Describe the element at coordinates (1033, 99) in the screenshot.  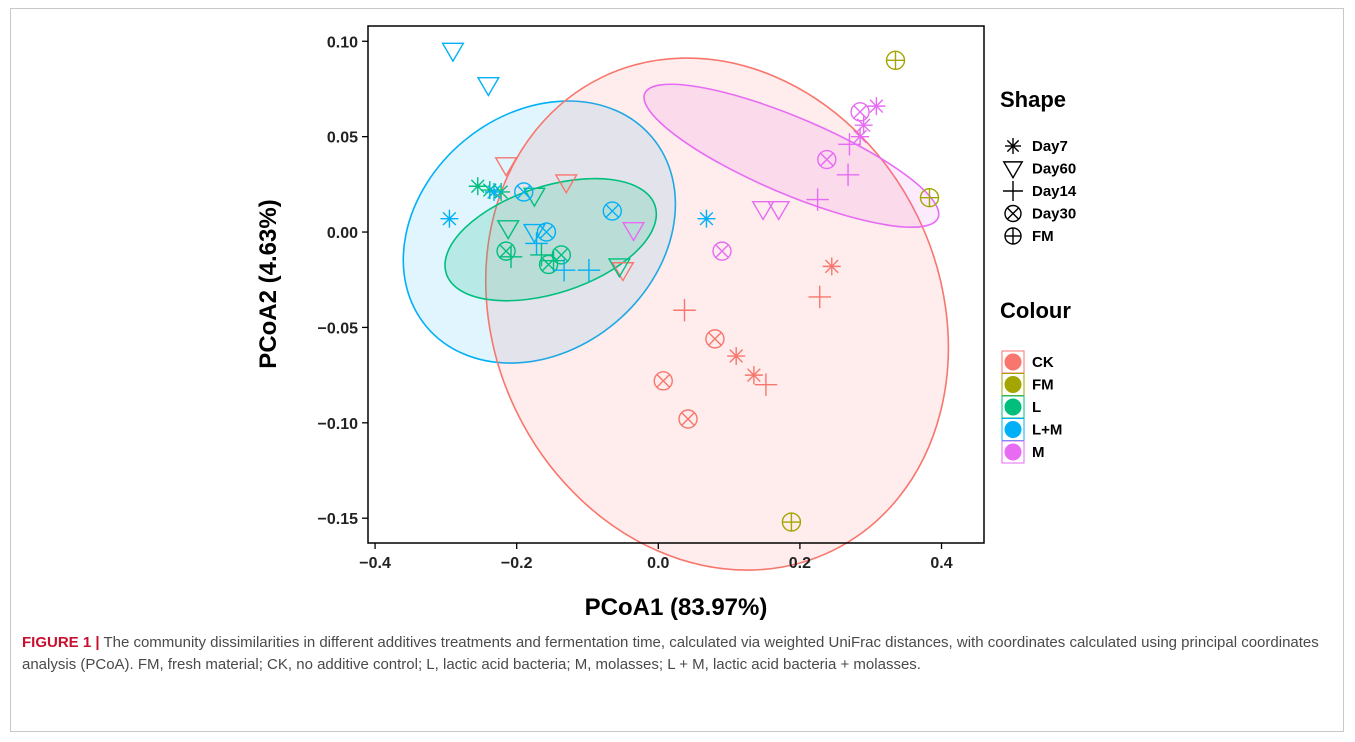
I see `shape-legend-title: Shape` at that location.